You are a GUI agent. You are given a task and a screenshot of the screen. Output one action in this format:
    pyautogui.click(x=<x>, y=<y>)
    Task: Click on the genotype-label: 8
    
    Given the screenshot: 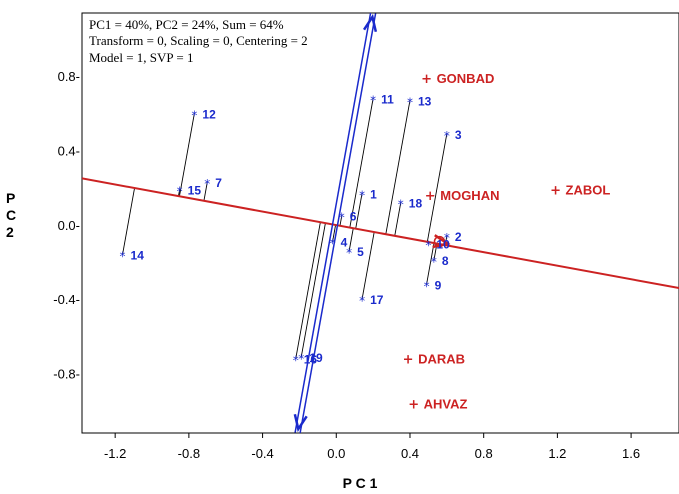 What is the action you would take?
    pyautogui.click(x=445, y=261)
    